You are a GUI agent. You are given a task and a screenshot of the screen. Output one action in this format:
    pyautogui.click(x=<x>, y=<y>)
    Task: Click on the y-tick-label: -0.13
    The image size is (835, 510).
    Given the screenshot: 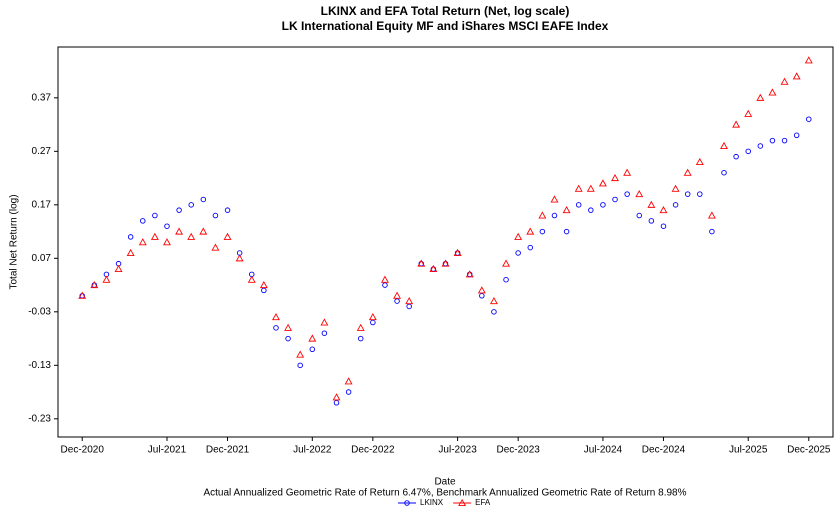 What is the action you would take?
    pyautogui.click(x=39, y=365)
    